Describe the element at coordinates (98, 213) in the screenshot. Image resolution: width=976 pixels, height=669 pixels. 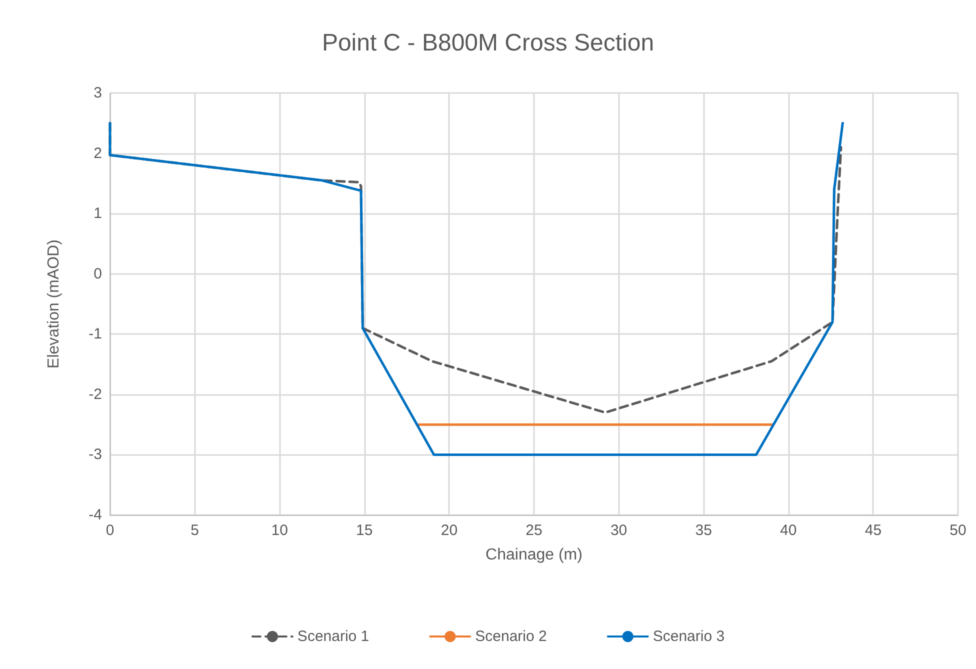
I see `y-tick-label: 1` at that location.